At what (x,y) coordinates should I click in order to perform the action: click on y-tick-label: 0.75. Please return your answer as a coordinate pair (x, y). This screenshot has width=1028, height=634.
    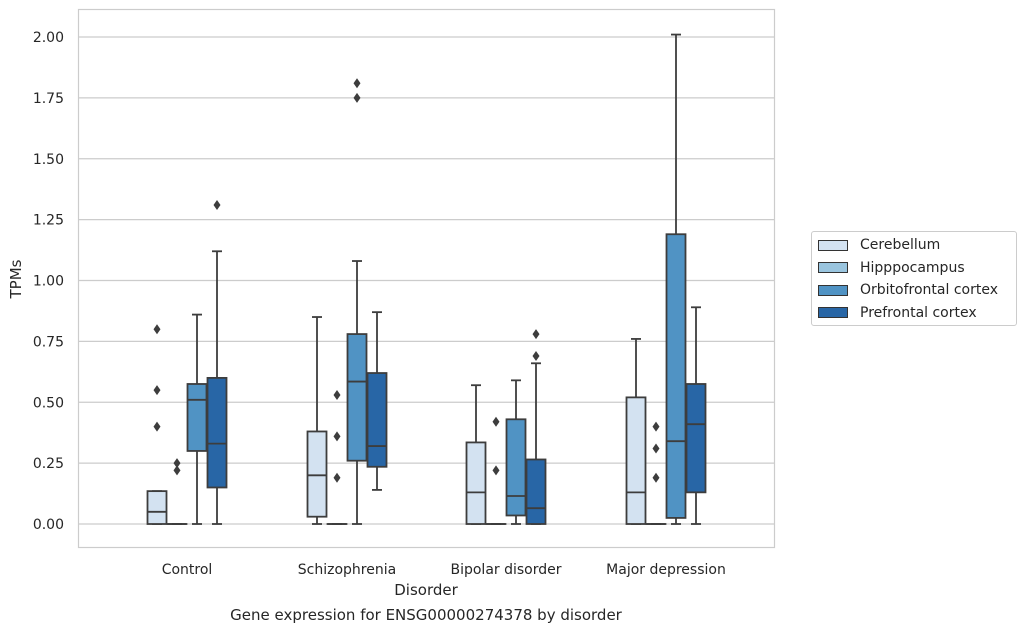
    Looking at the image, I should click on (48, 342).